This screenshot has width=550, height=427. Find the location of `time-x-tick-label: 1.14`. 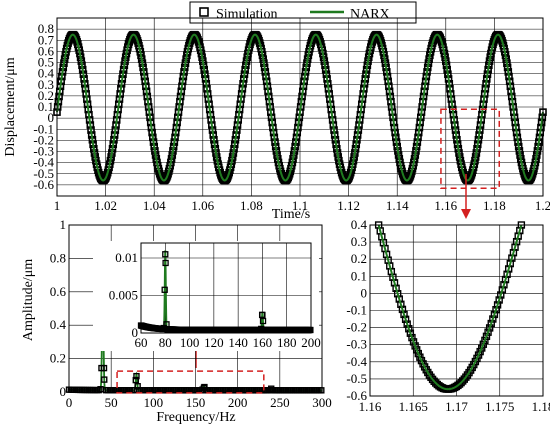

time-x-tick-label: 1.14 is located at coordinates (397, 205).